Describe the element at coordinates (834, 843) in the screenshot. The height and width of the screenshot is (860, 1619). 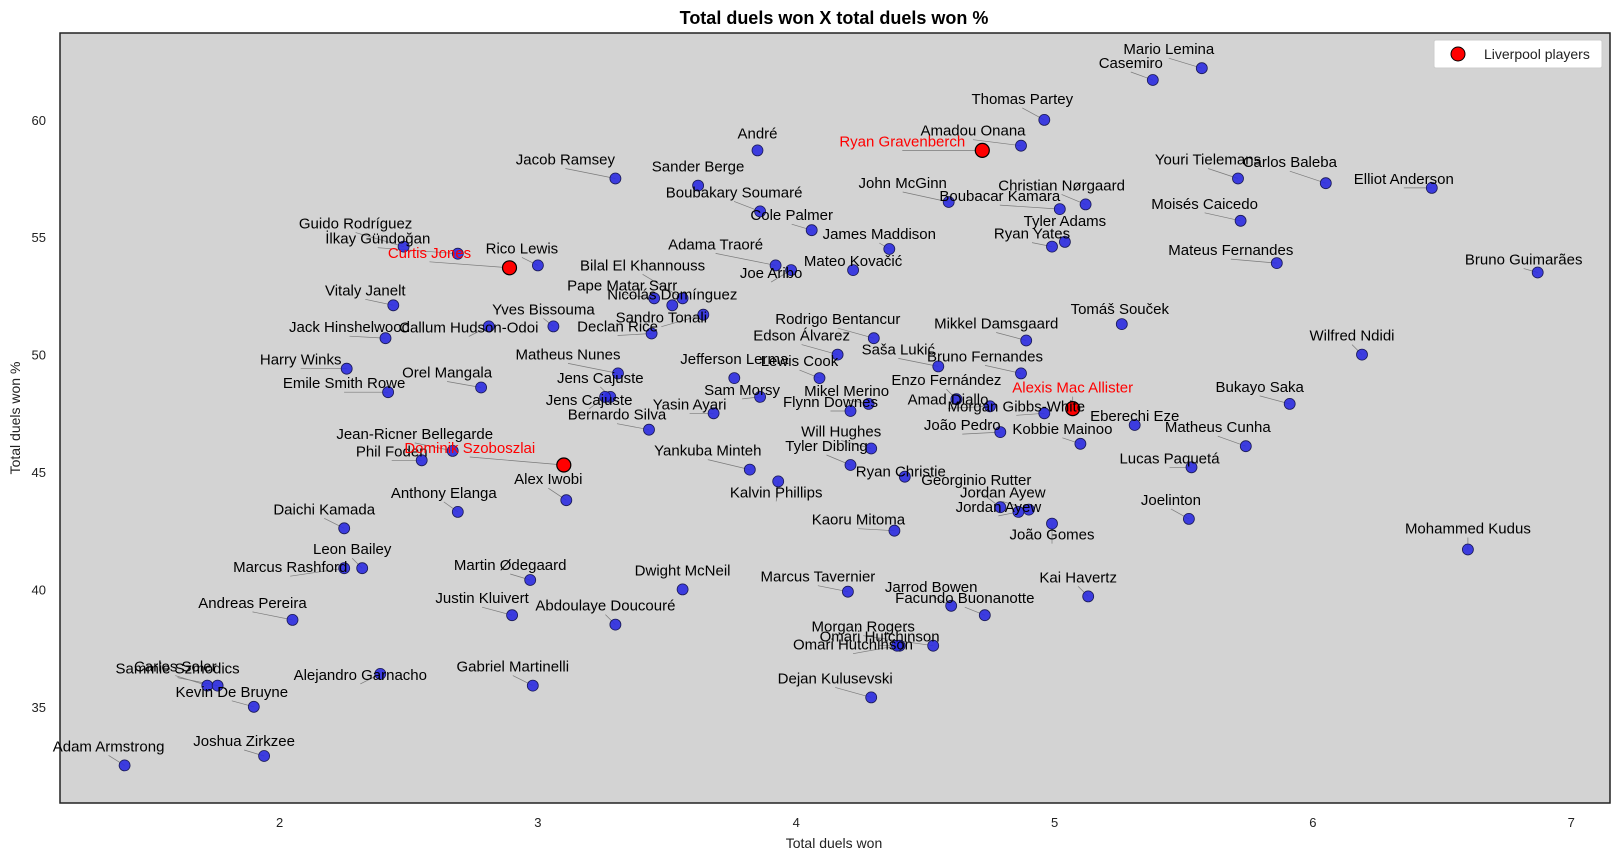
I see `x-axis-label: Total duels won` at that location.